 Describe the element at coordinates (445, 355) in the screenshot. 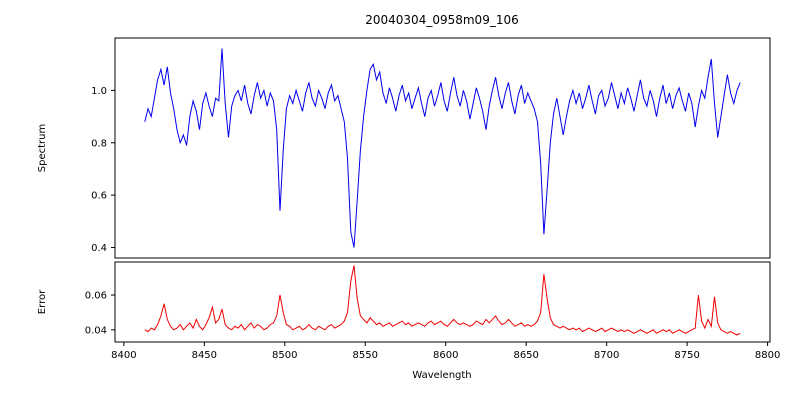

I see `x-tick-label: 8600` at that location.